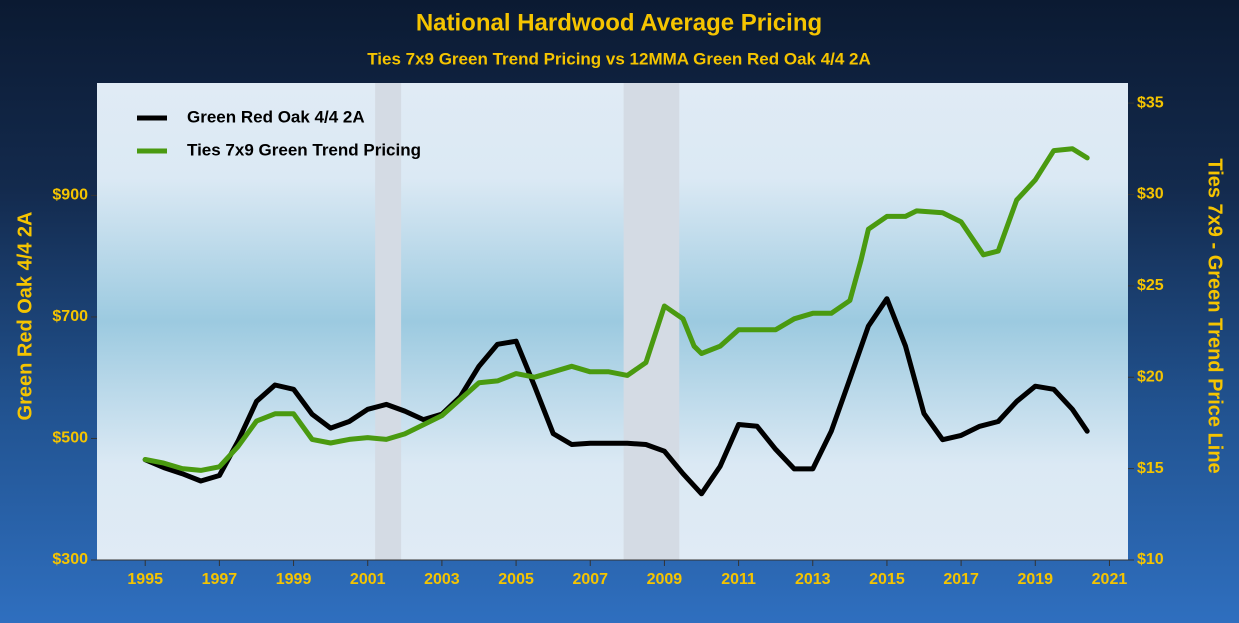  I want to click on x-tick-label: 2013, so click(813, 579).